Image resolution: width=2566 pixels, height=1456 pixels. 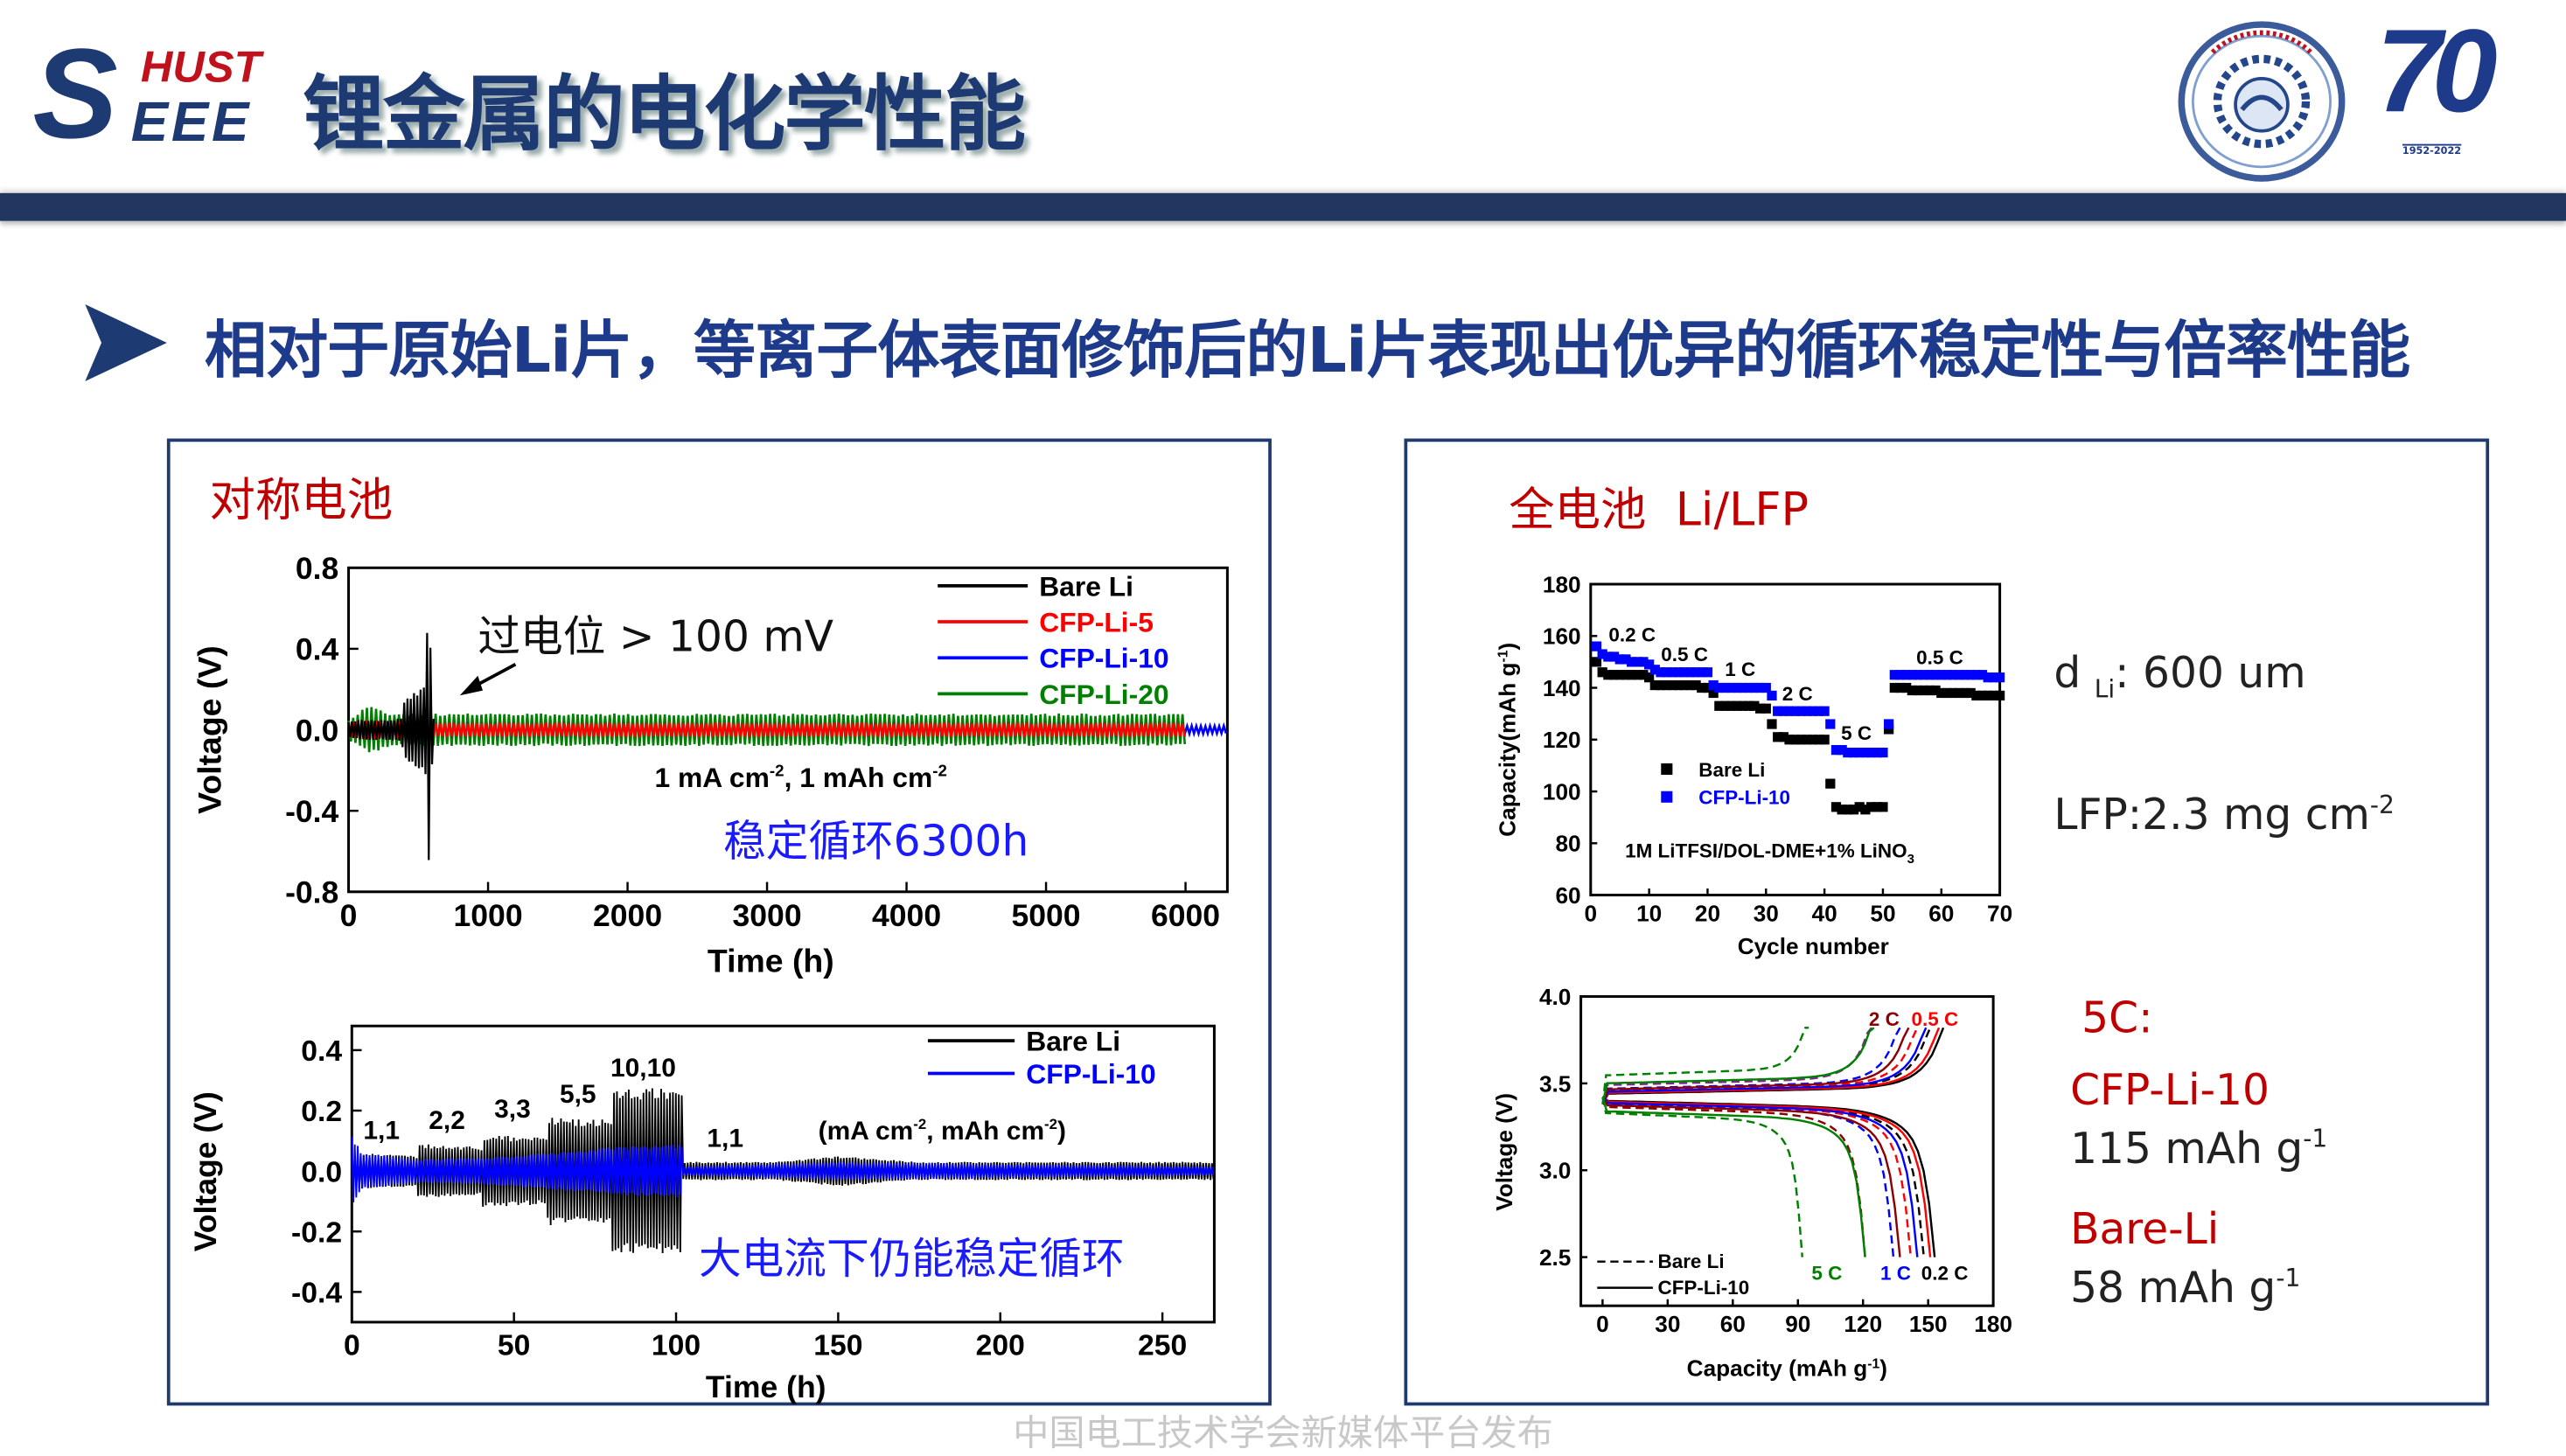 I want to click on bare-name: Bare-Li, so click(x=2144, y=1230).